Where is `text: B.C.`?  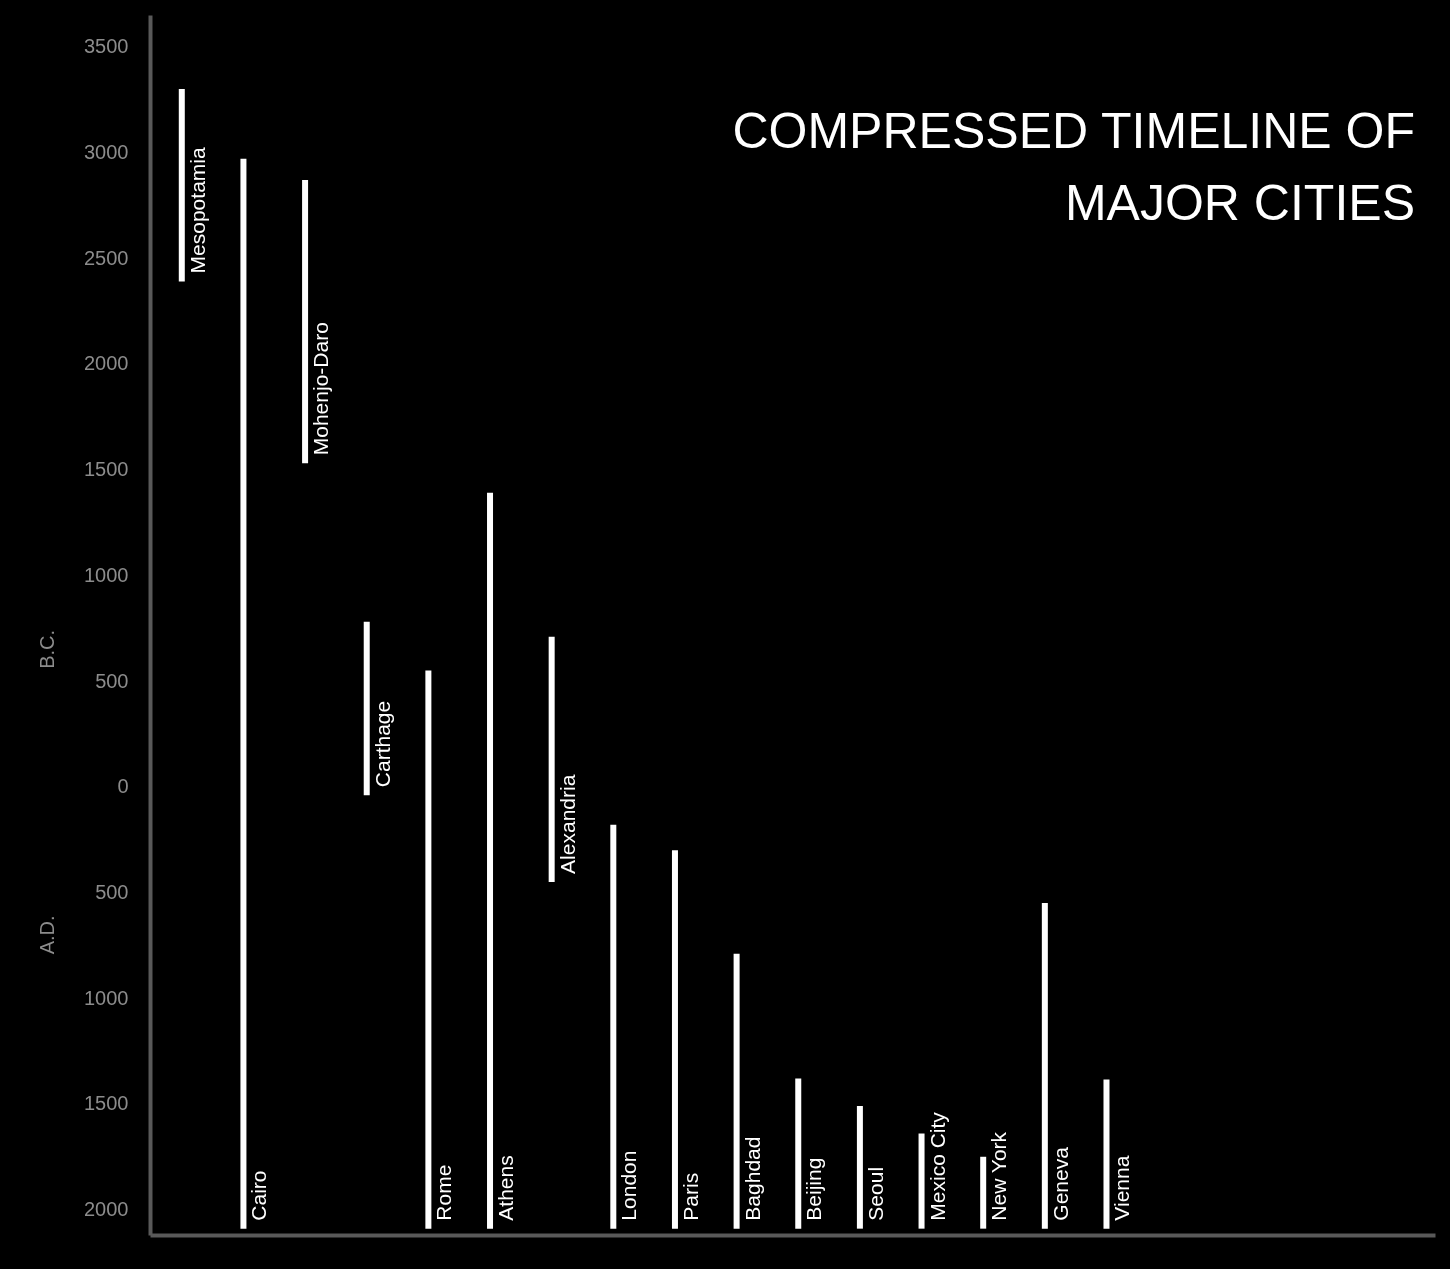 text: B.C. is located at coordinates (47, 649).